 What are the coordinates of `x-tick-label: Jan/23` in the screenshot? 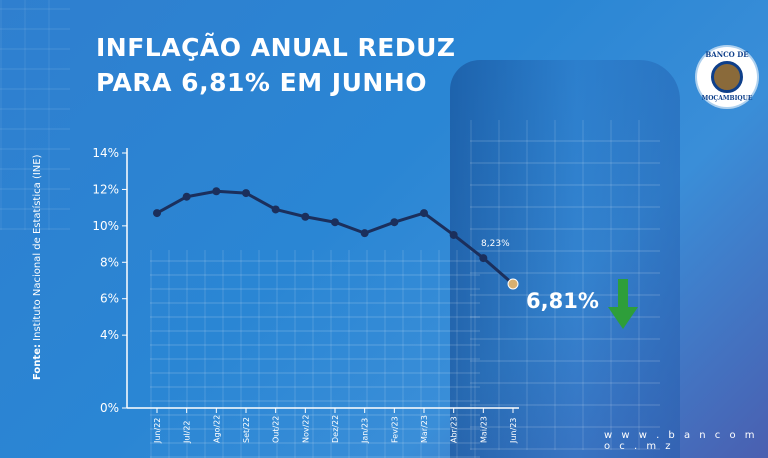 It's located at (365, 431).